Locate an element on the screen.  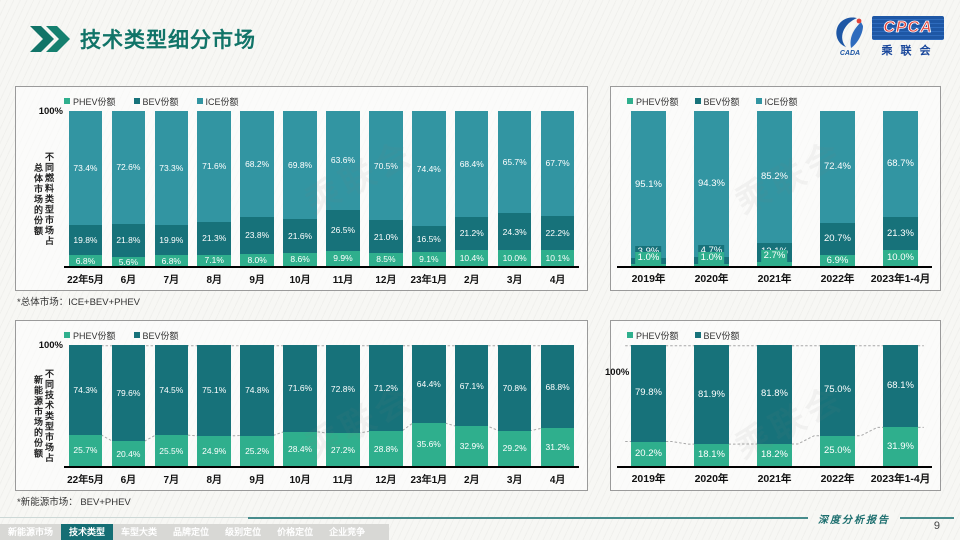
bar-segment-ice: 71.6% is located at coordinates (214, 166).